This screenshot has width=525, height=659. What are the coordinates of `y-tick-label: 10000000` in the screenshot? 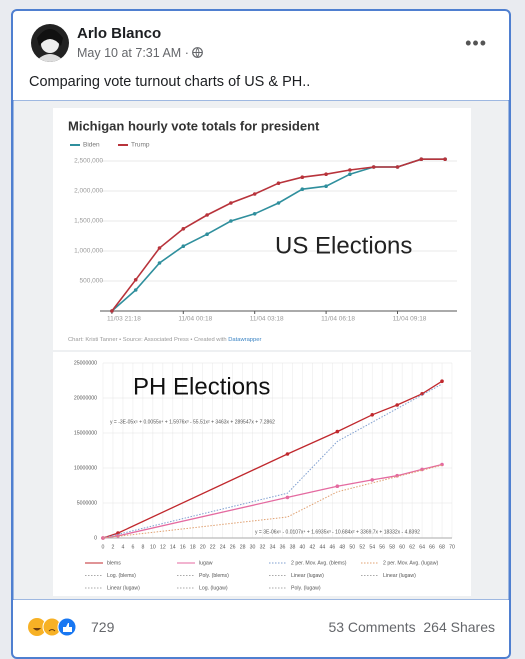 It's located at (85, 468).